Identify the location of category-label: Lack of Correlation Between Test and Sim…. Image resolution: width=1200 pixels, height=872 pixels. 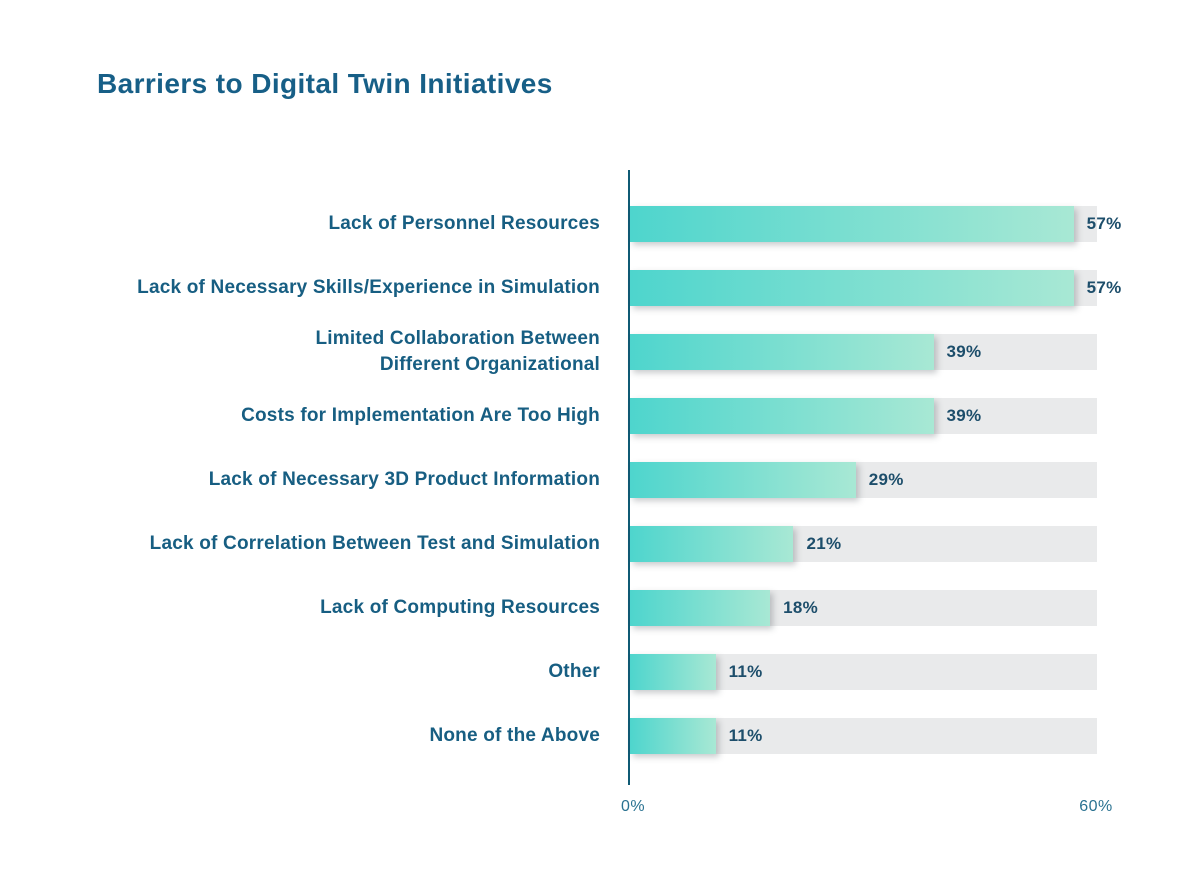
(374, 543).